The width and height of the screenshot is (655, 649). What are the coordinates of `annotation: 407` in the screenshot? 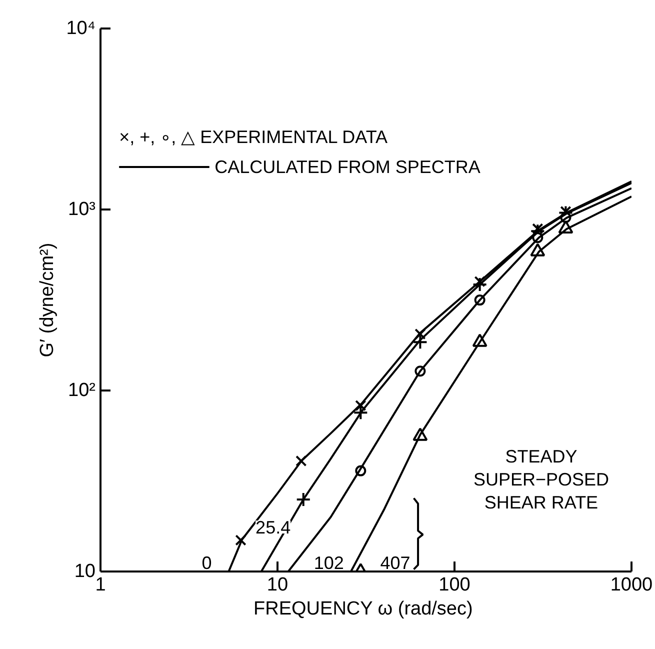 It's located at (395, 562).